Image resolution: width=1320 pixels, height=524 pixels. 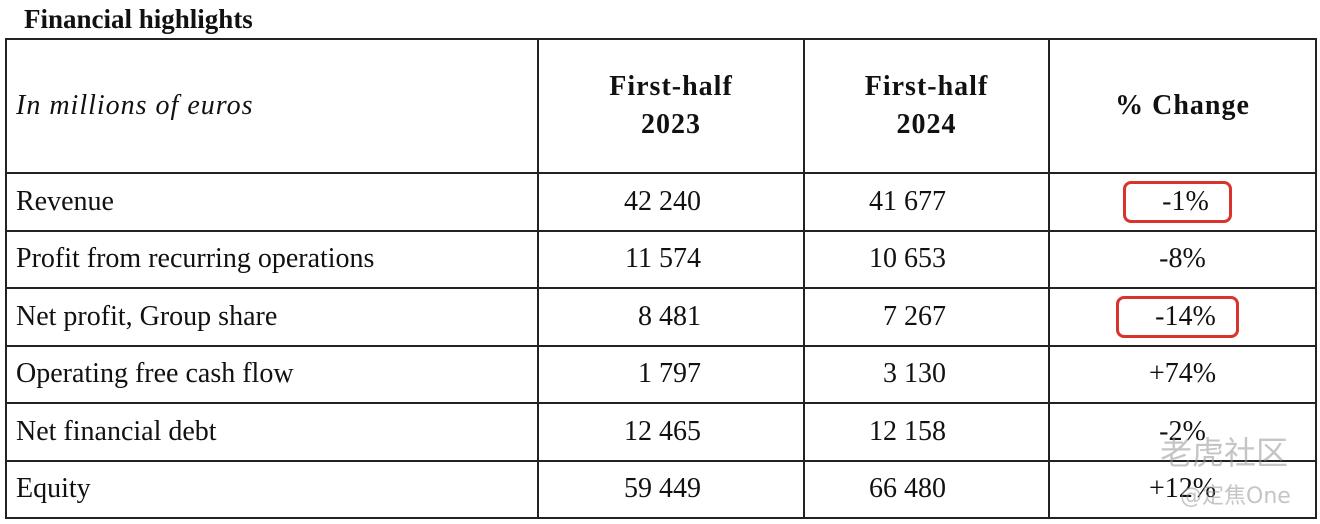 I want to click on cell: 66 480, so click(x=926, y=489).